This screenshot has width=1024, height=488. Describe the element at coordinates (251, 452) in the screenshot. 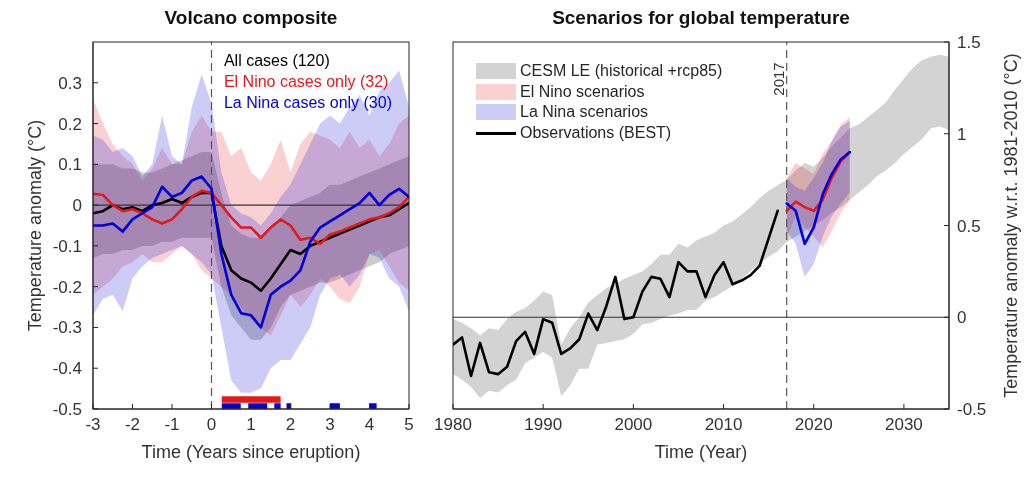

I see `x-axis-title: Time (Years since eruption)` at that location.